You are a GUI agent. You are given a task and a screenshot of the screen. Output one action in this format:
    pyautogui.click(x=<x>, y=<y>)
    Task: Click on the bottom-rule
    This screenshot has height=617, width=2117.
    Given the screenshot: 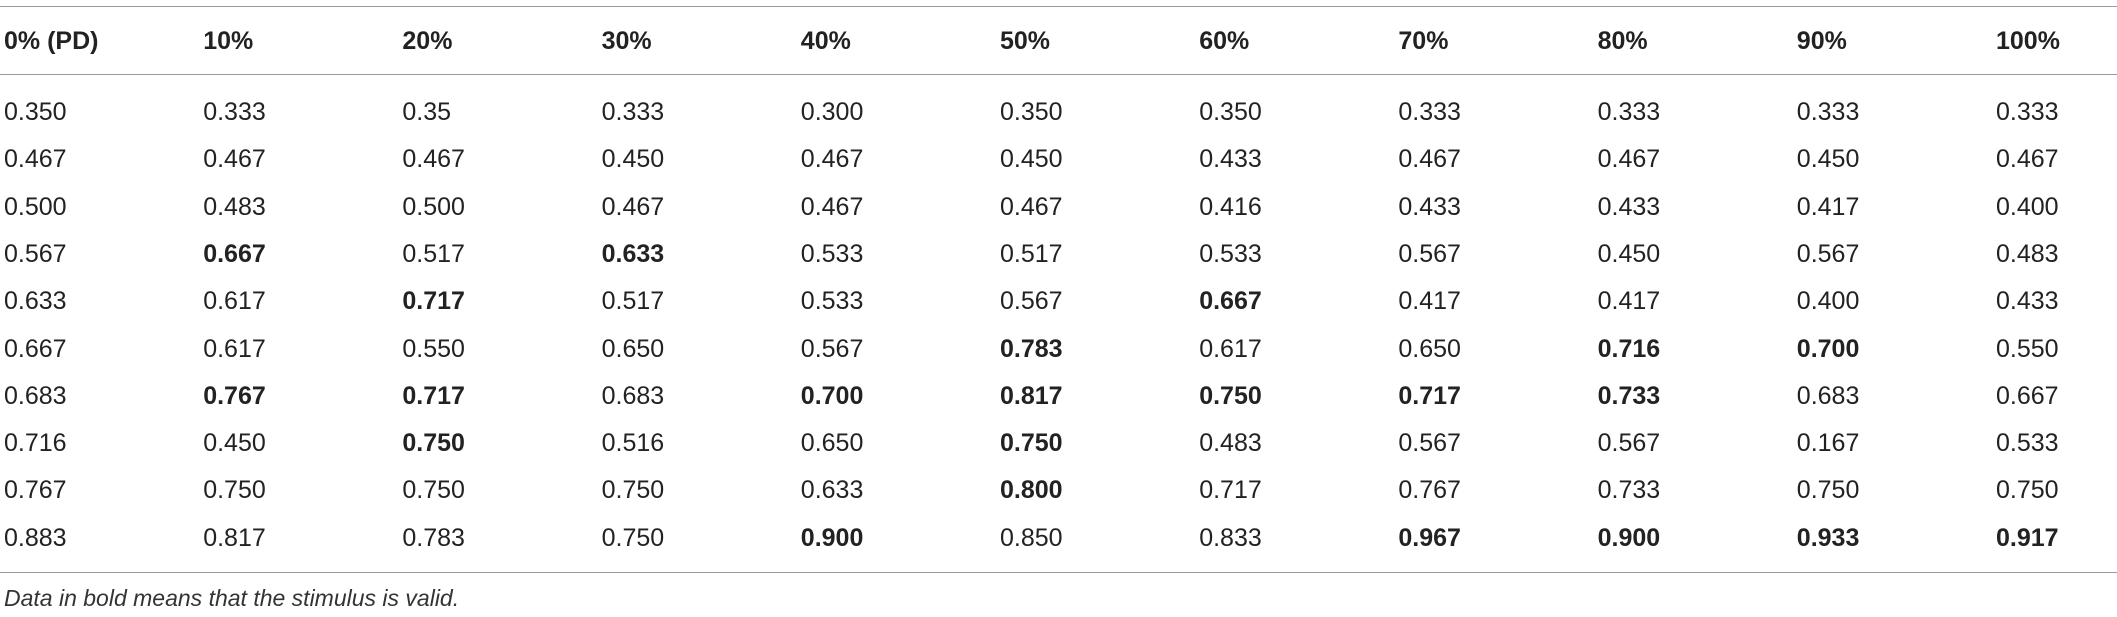 What is the action you would take?
    pyautogui.click(x=1058, y=572)
    